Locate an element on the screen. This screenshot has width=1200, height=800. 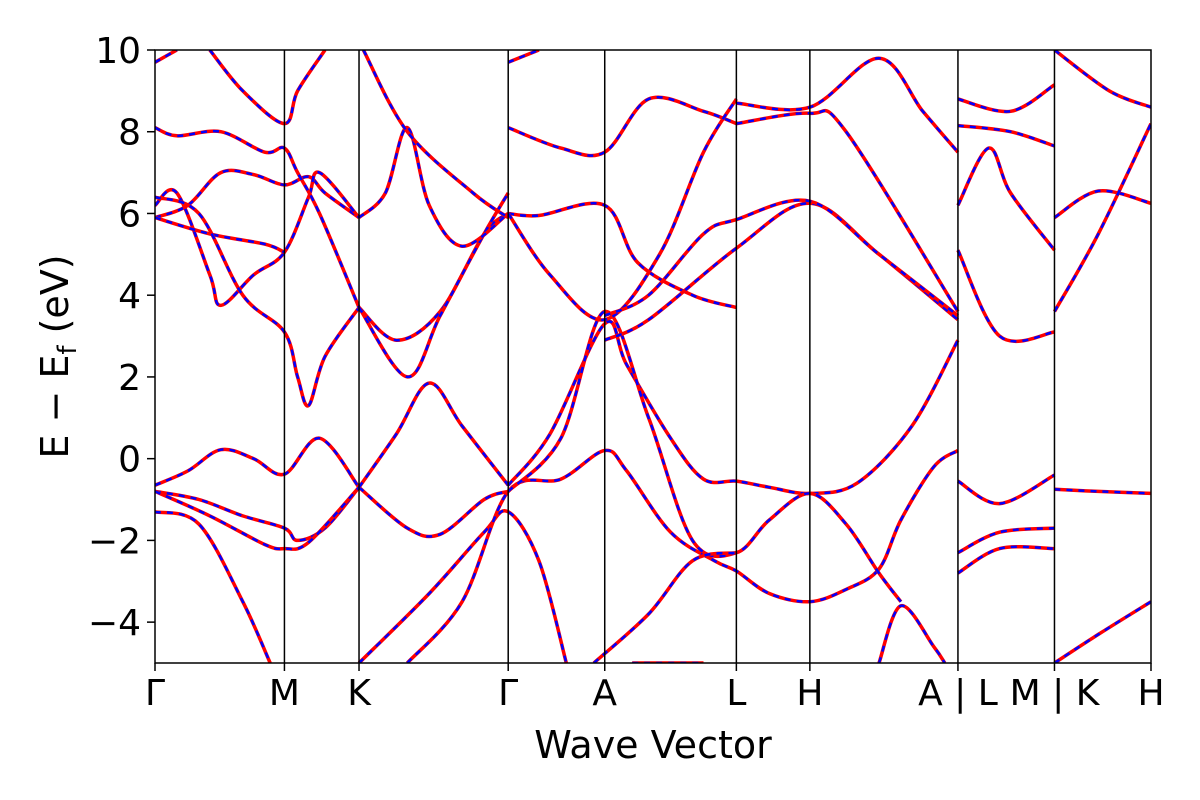
y-tick-label: 2 is located at coordinates (129, 378).